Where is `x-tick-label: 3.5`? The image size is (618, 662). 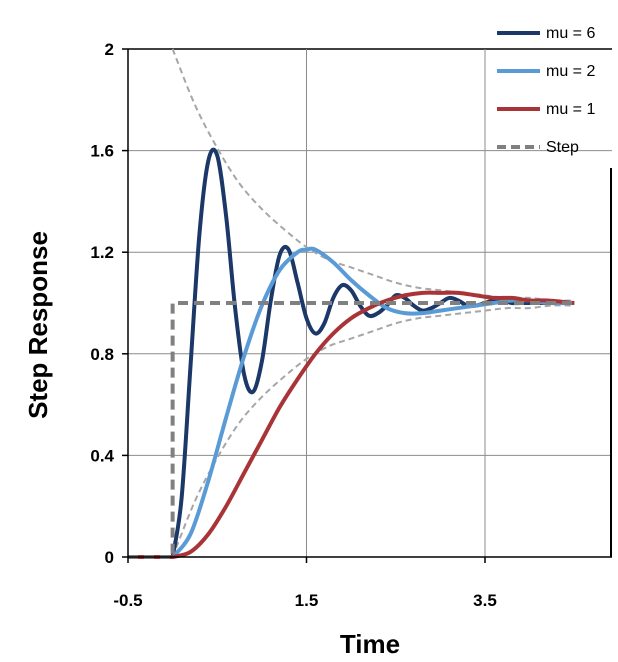 x-tick-label: 3.5 is located at coordinates (485, 600).